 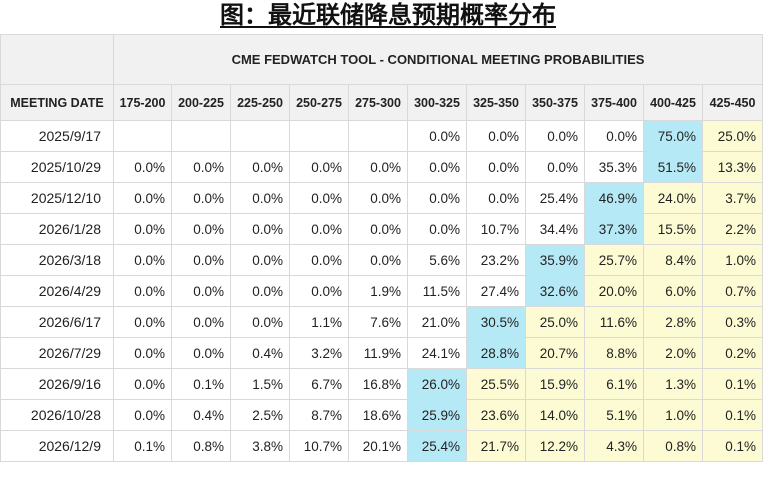 What do you see at coordinates (496, 102) in the screenshot?
I see `rate-range-header: 325-350` at bounding box center [496, 102].